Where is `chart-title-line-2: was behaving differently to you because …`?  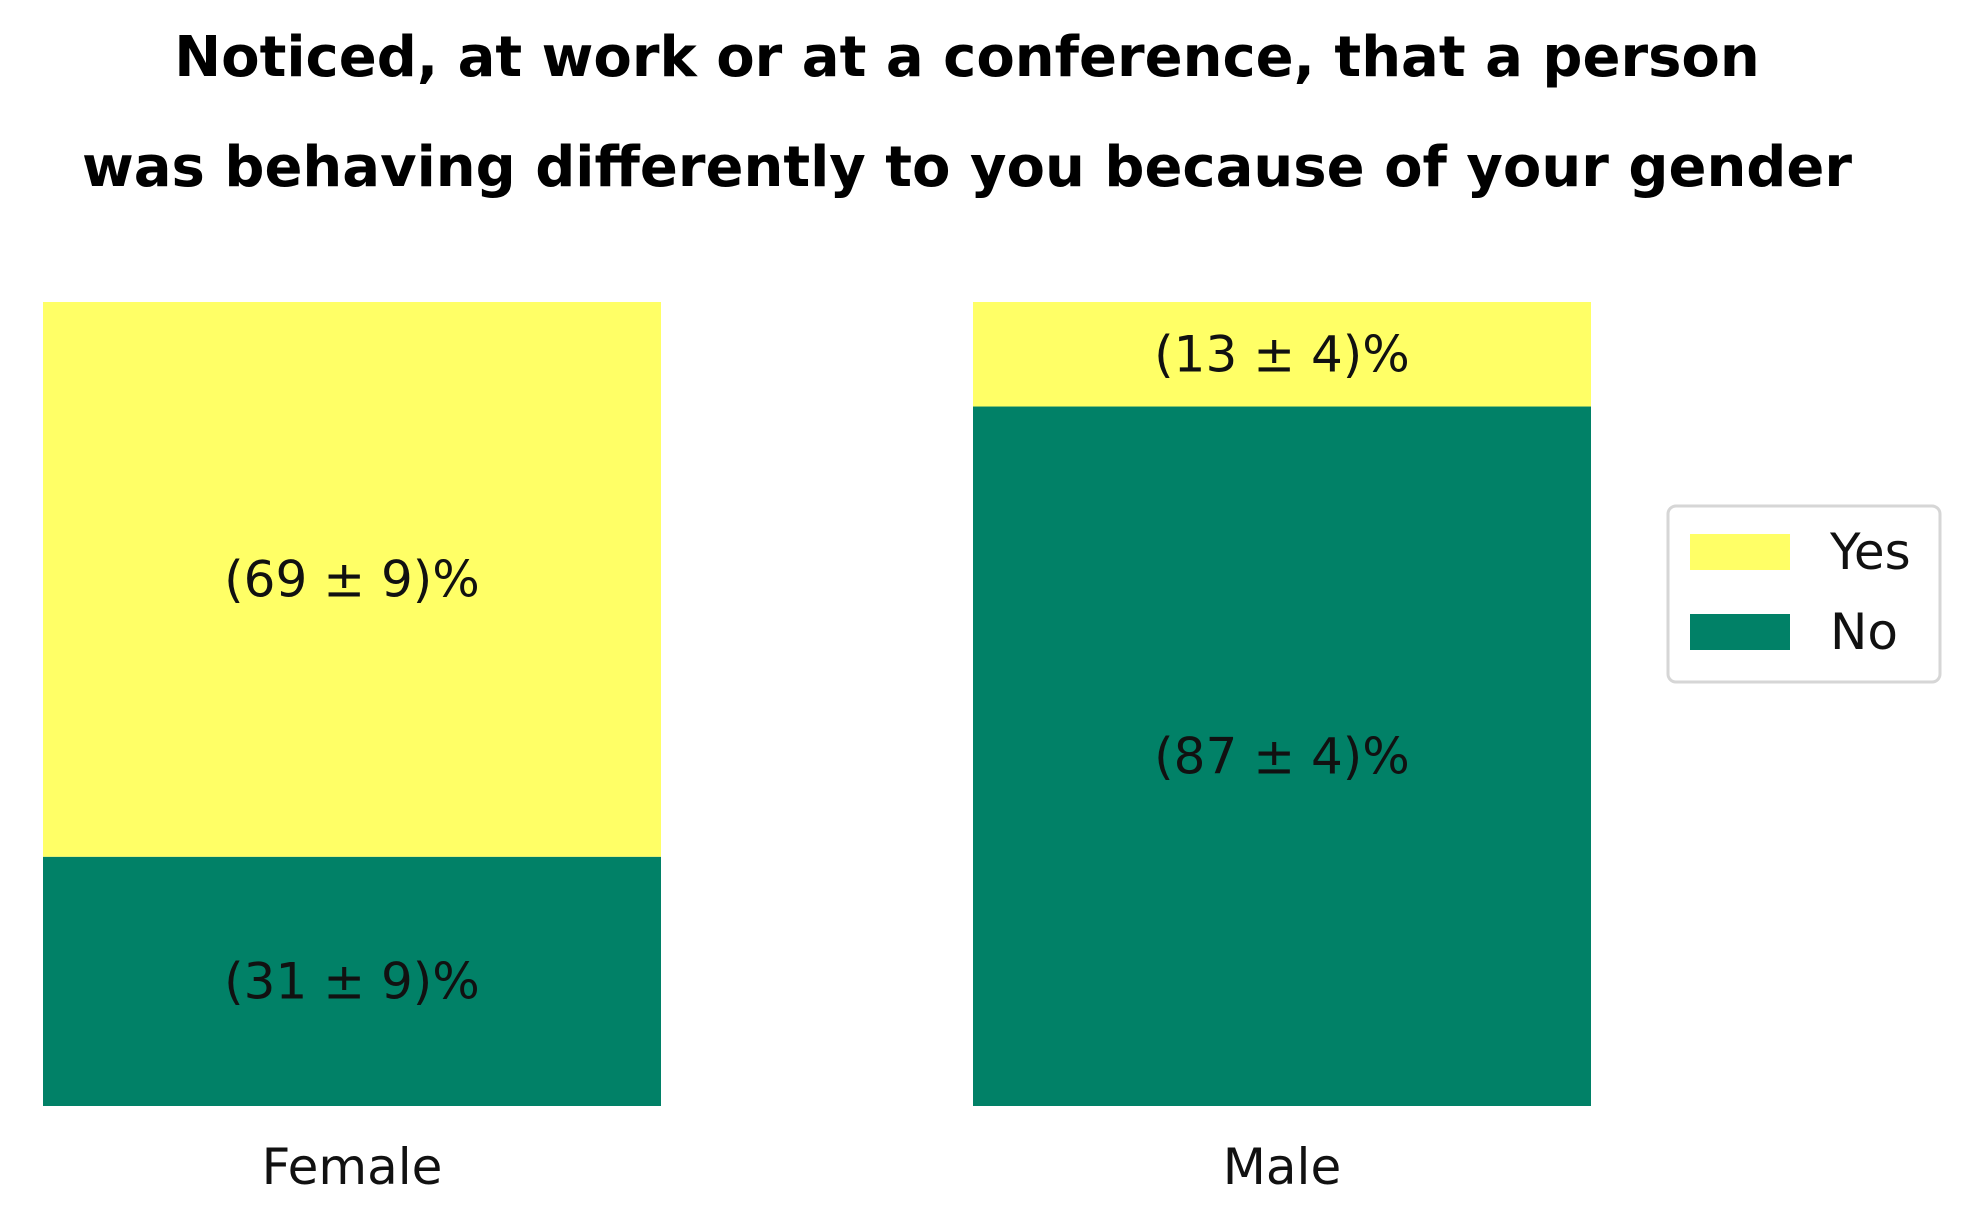
chart-title-line-2: was behaving differently to you because … is located at coordinates (967, 167).